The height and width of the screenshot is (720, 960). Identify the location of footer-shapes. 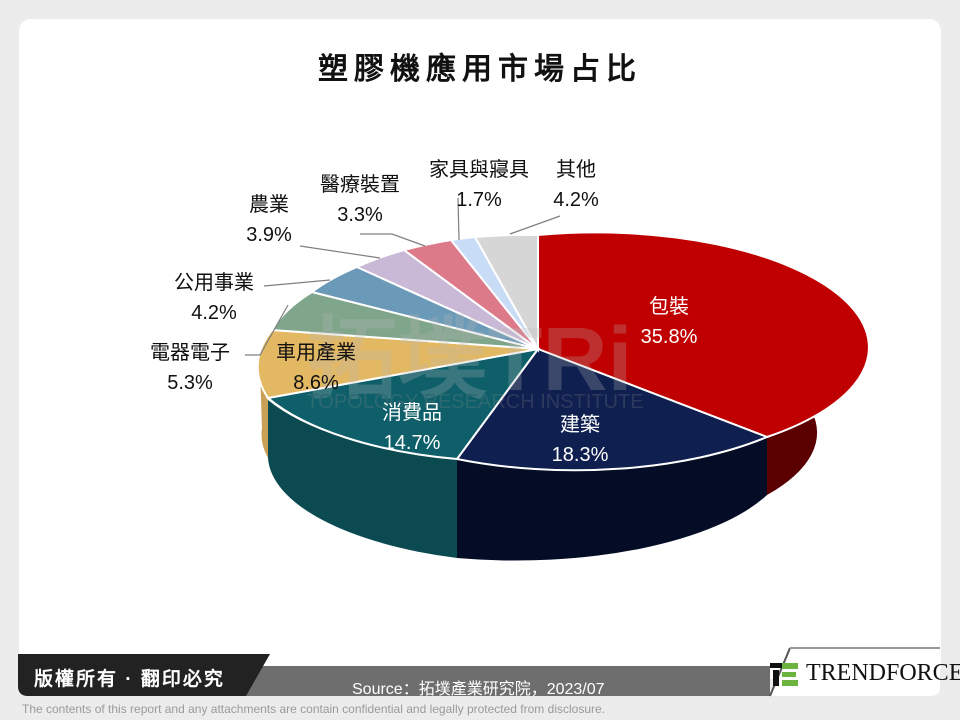
(479, 672).